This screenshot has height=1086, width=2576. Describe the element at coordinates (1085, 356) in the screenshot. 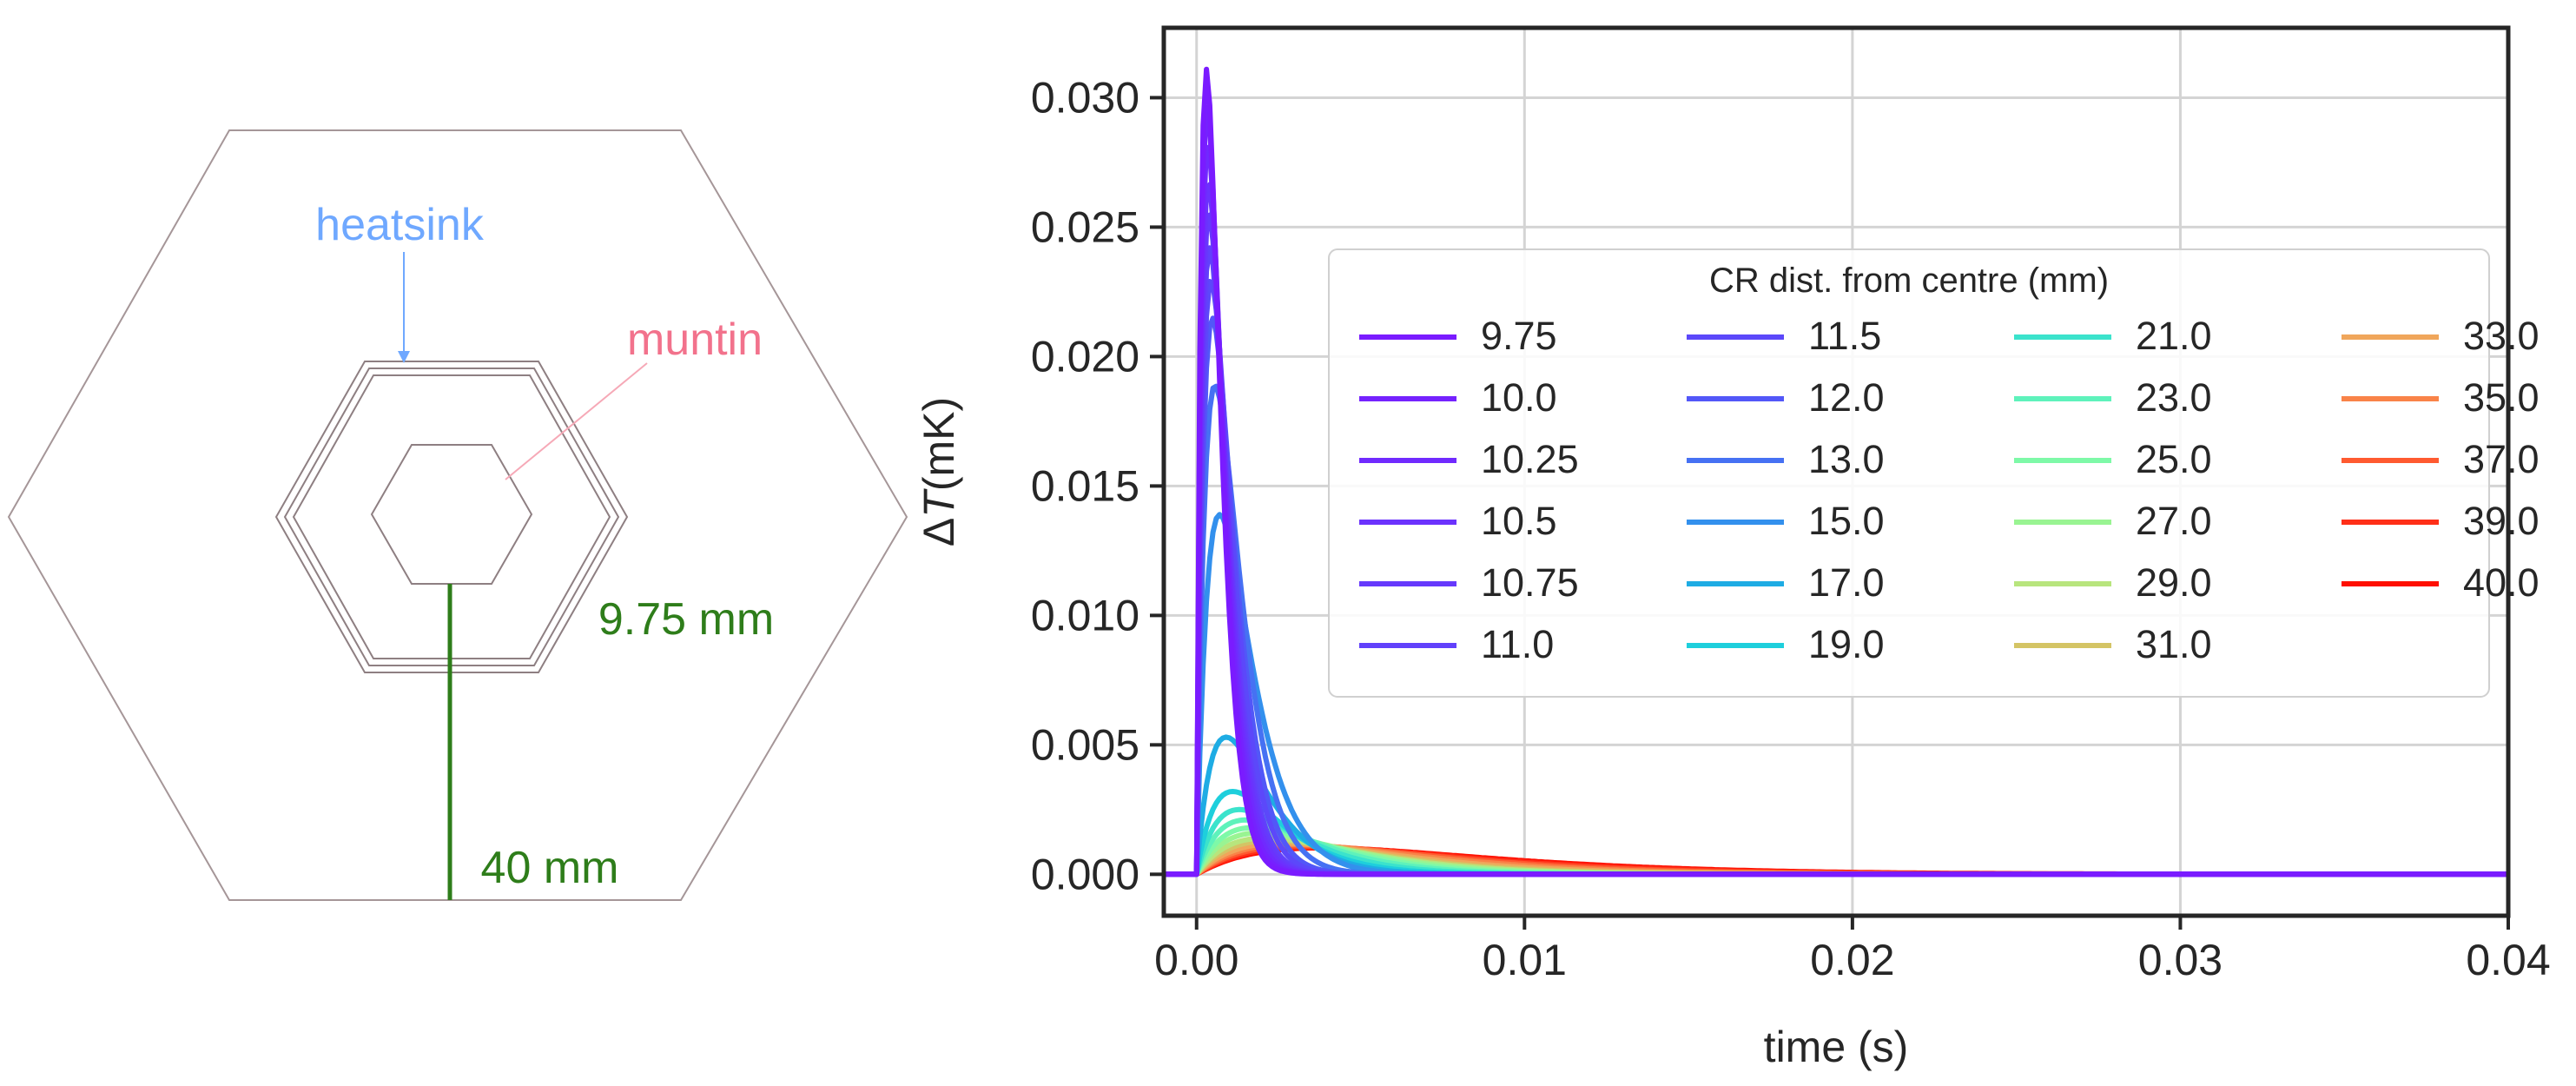

I see `y-tick-label: 0.020` at that location.